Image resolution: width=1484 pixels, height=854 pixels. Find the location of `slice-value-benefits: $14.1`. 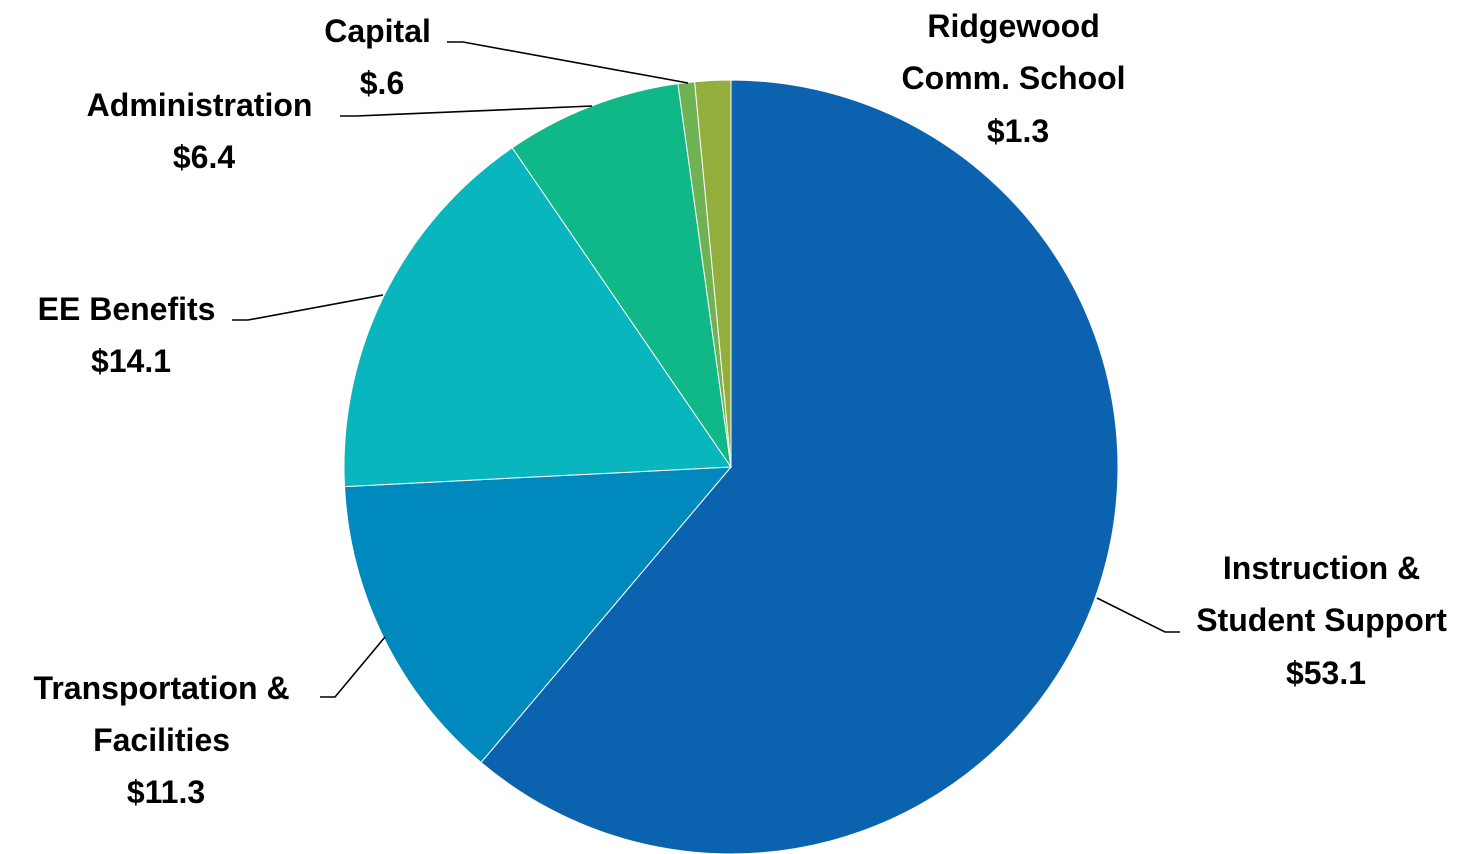

slice-value-benefits: $14.1 is located at coordinates (131, 361).